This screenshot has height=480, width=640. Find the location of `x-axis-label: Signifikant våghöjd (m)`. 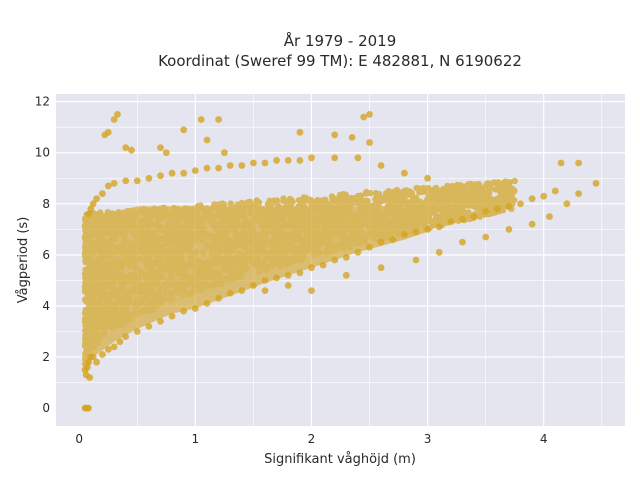

x-axis-label: Signifikant våghöjd (m) is located at coordinates (340, 459).